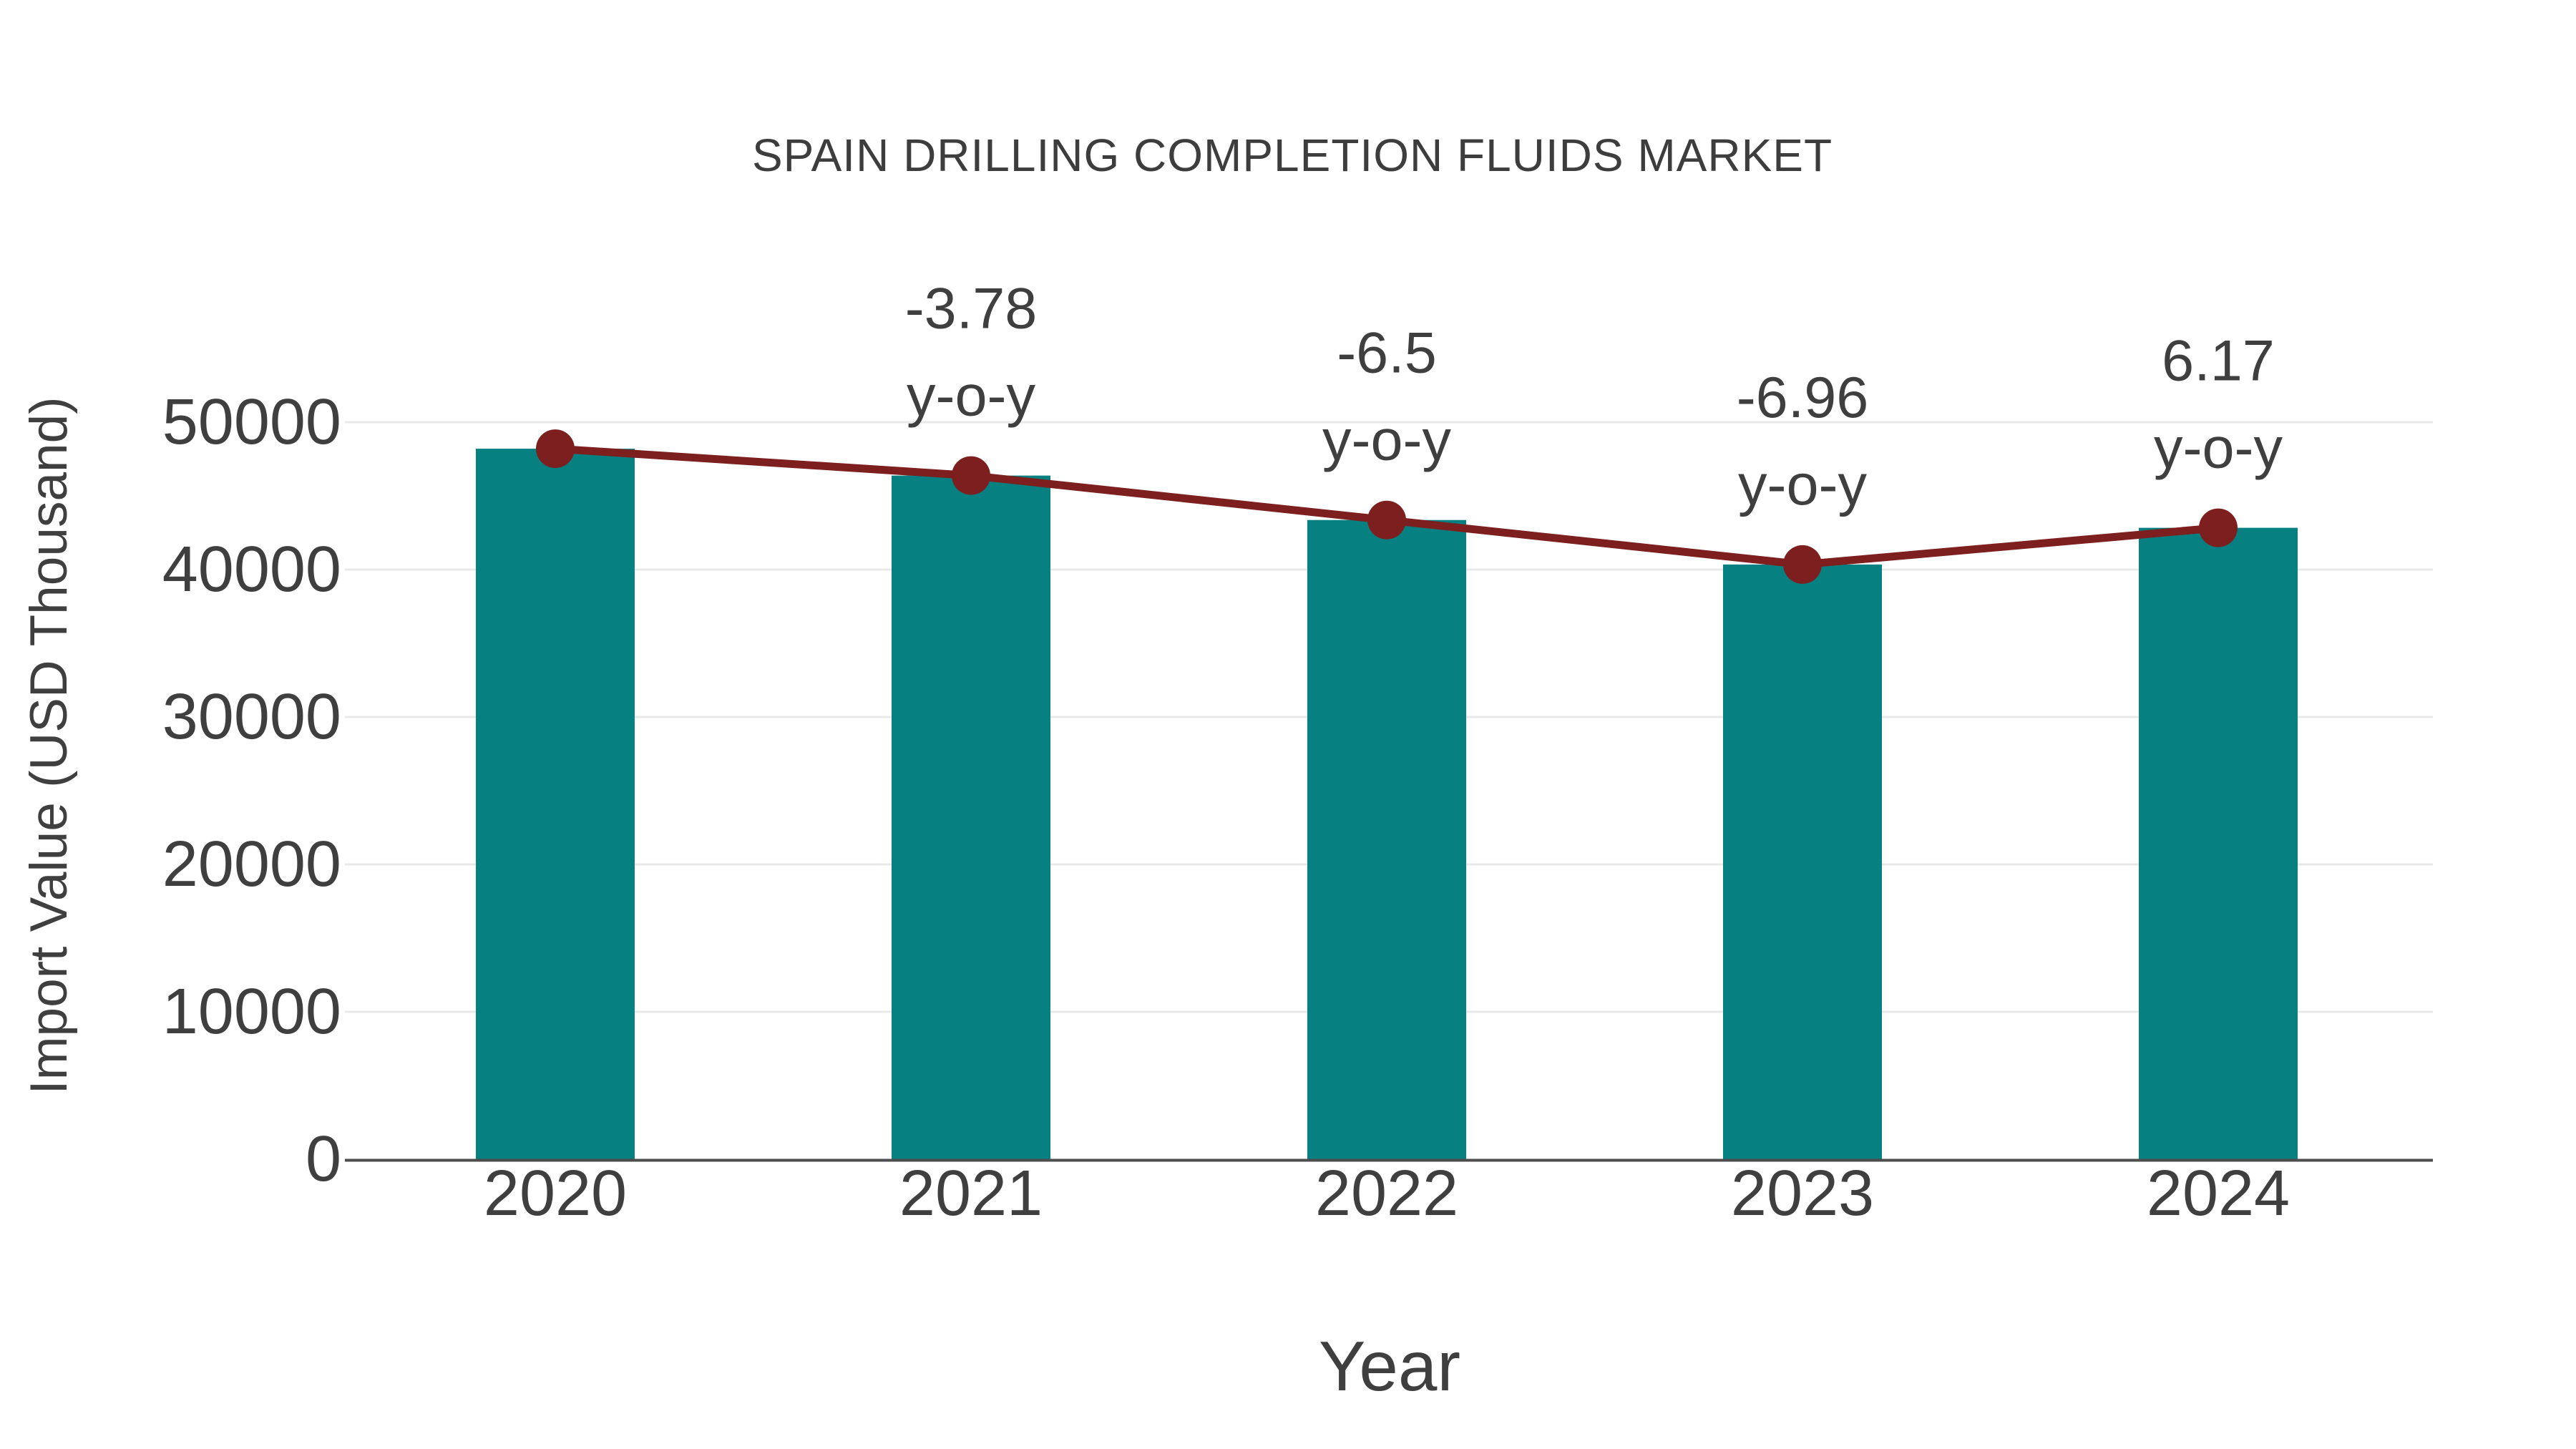 Image resolution: width=2576 pixels, height=1449 pixels. I want to click on bar-2023, so click(1802, 861).